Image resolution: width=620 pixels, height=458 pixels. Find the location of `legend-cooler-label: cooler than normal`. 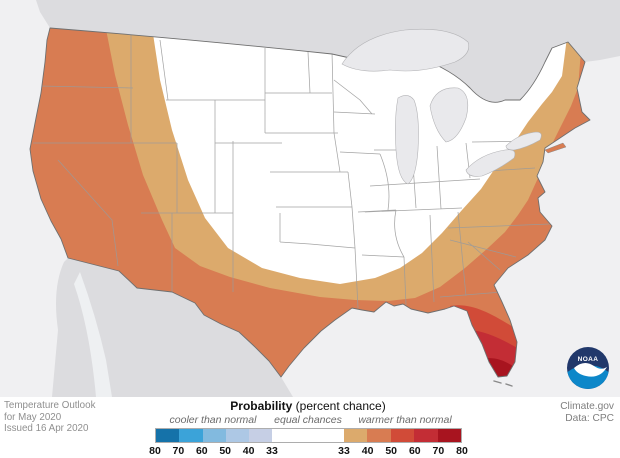

legend-cooler-label: cooler than normal is located at coordinates (213, 420).